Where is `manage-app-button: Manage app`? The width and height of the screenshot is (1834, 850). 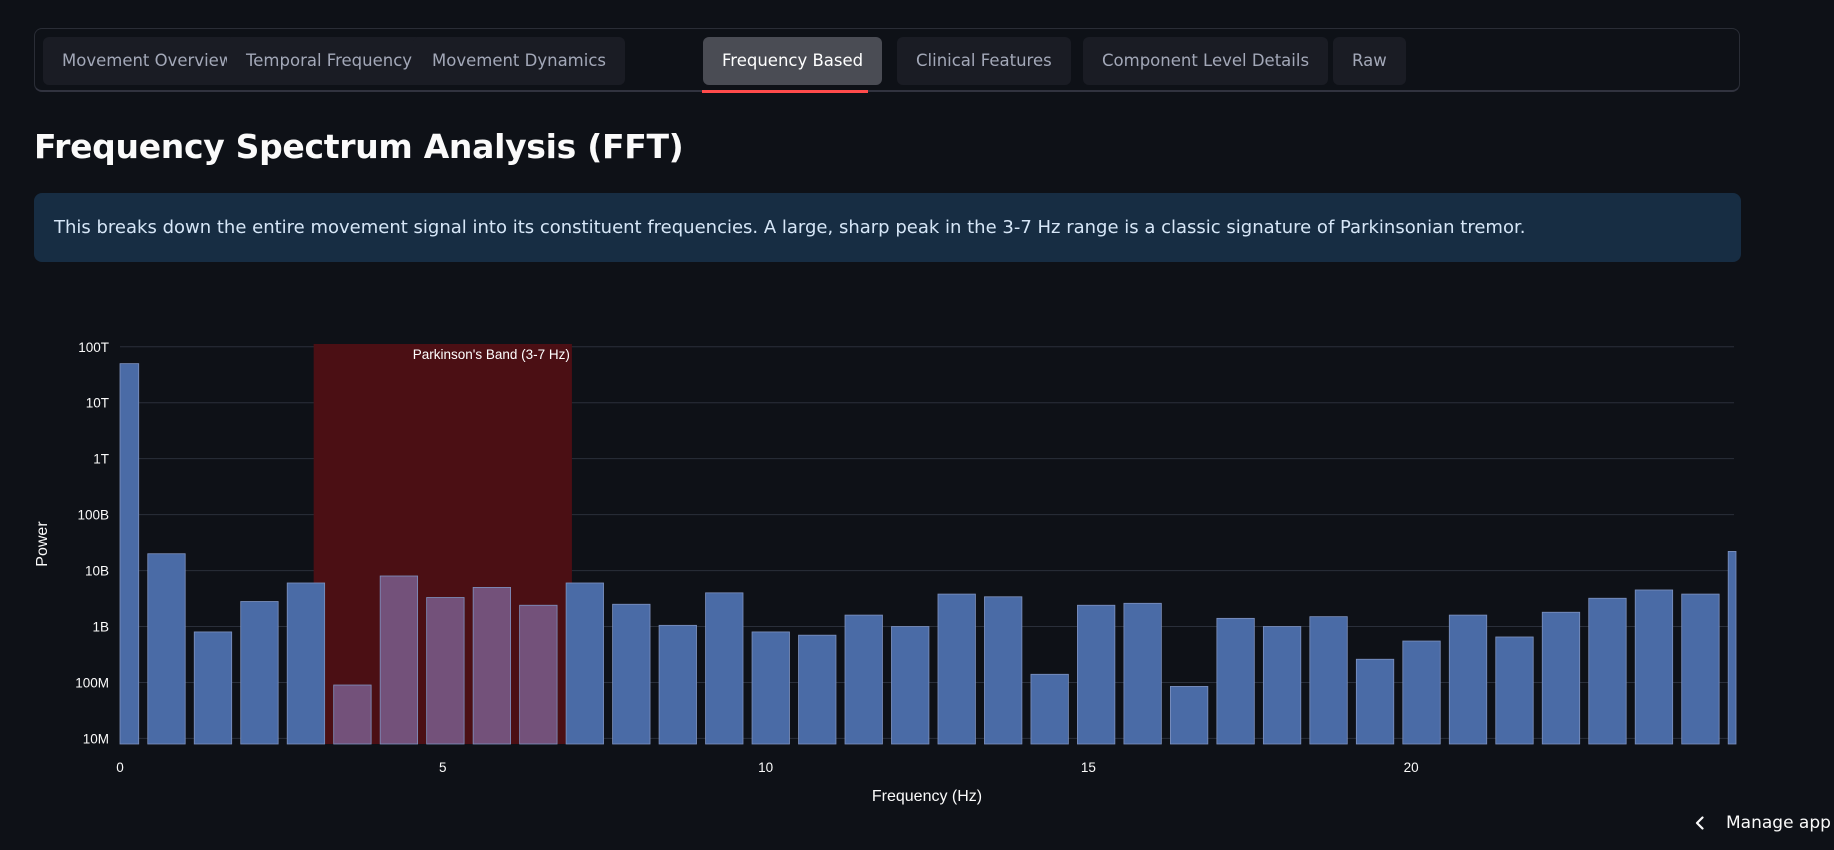
manage-app-button: Manage app is located at coordinates (1760, 823).